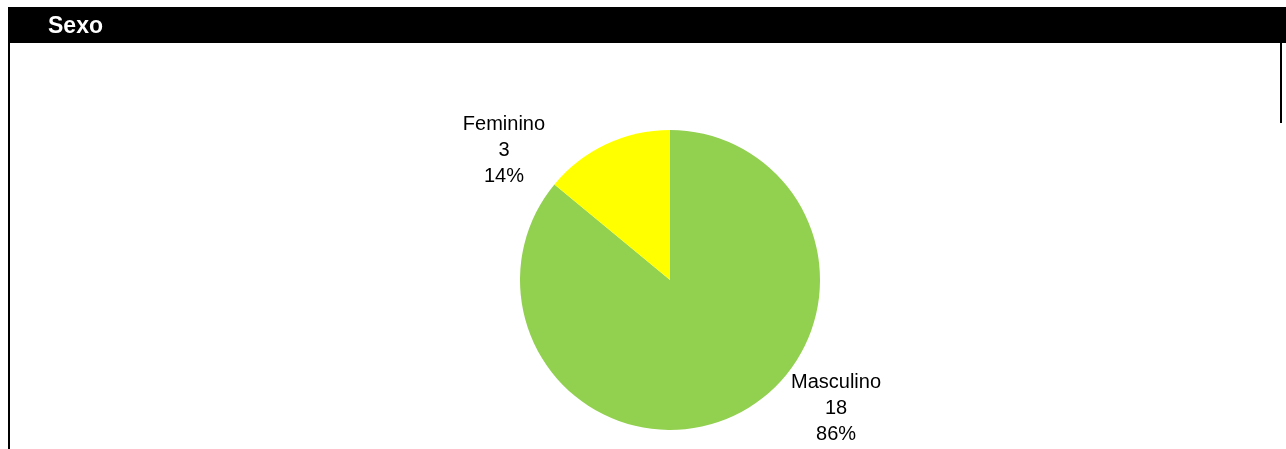 The image size is (1286, 449). I want to click on pie-slice, so click(612, 205).